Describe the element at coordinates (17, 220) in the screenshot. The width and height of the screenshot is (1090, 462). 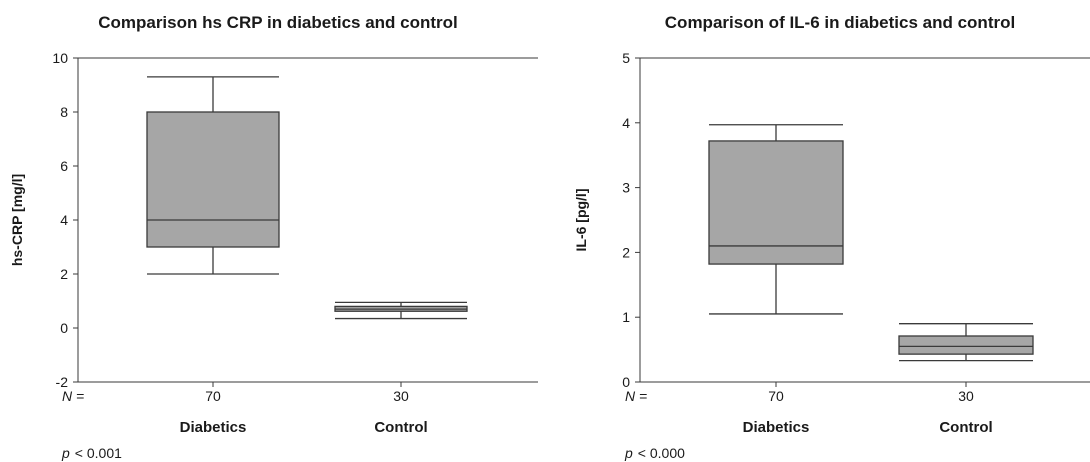
I see `y-axis-label: hs-CRP [mg/l]` at that location.